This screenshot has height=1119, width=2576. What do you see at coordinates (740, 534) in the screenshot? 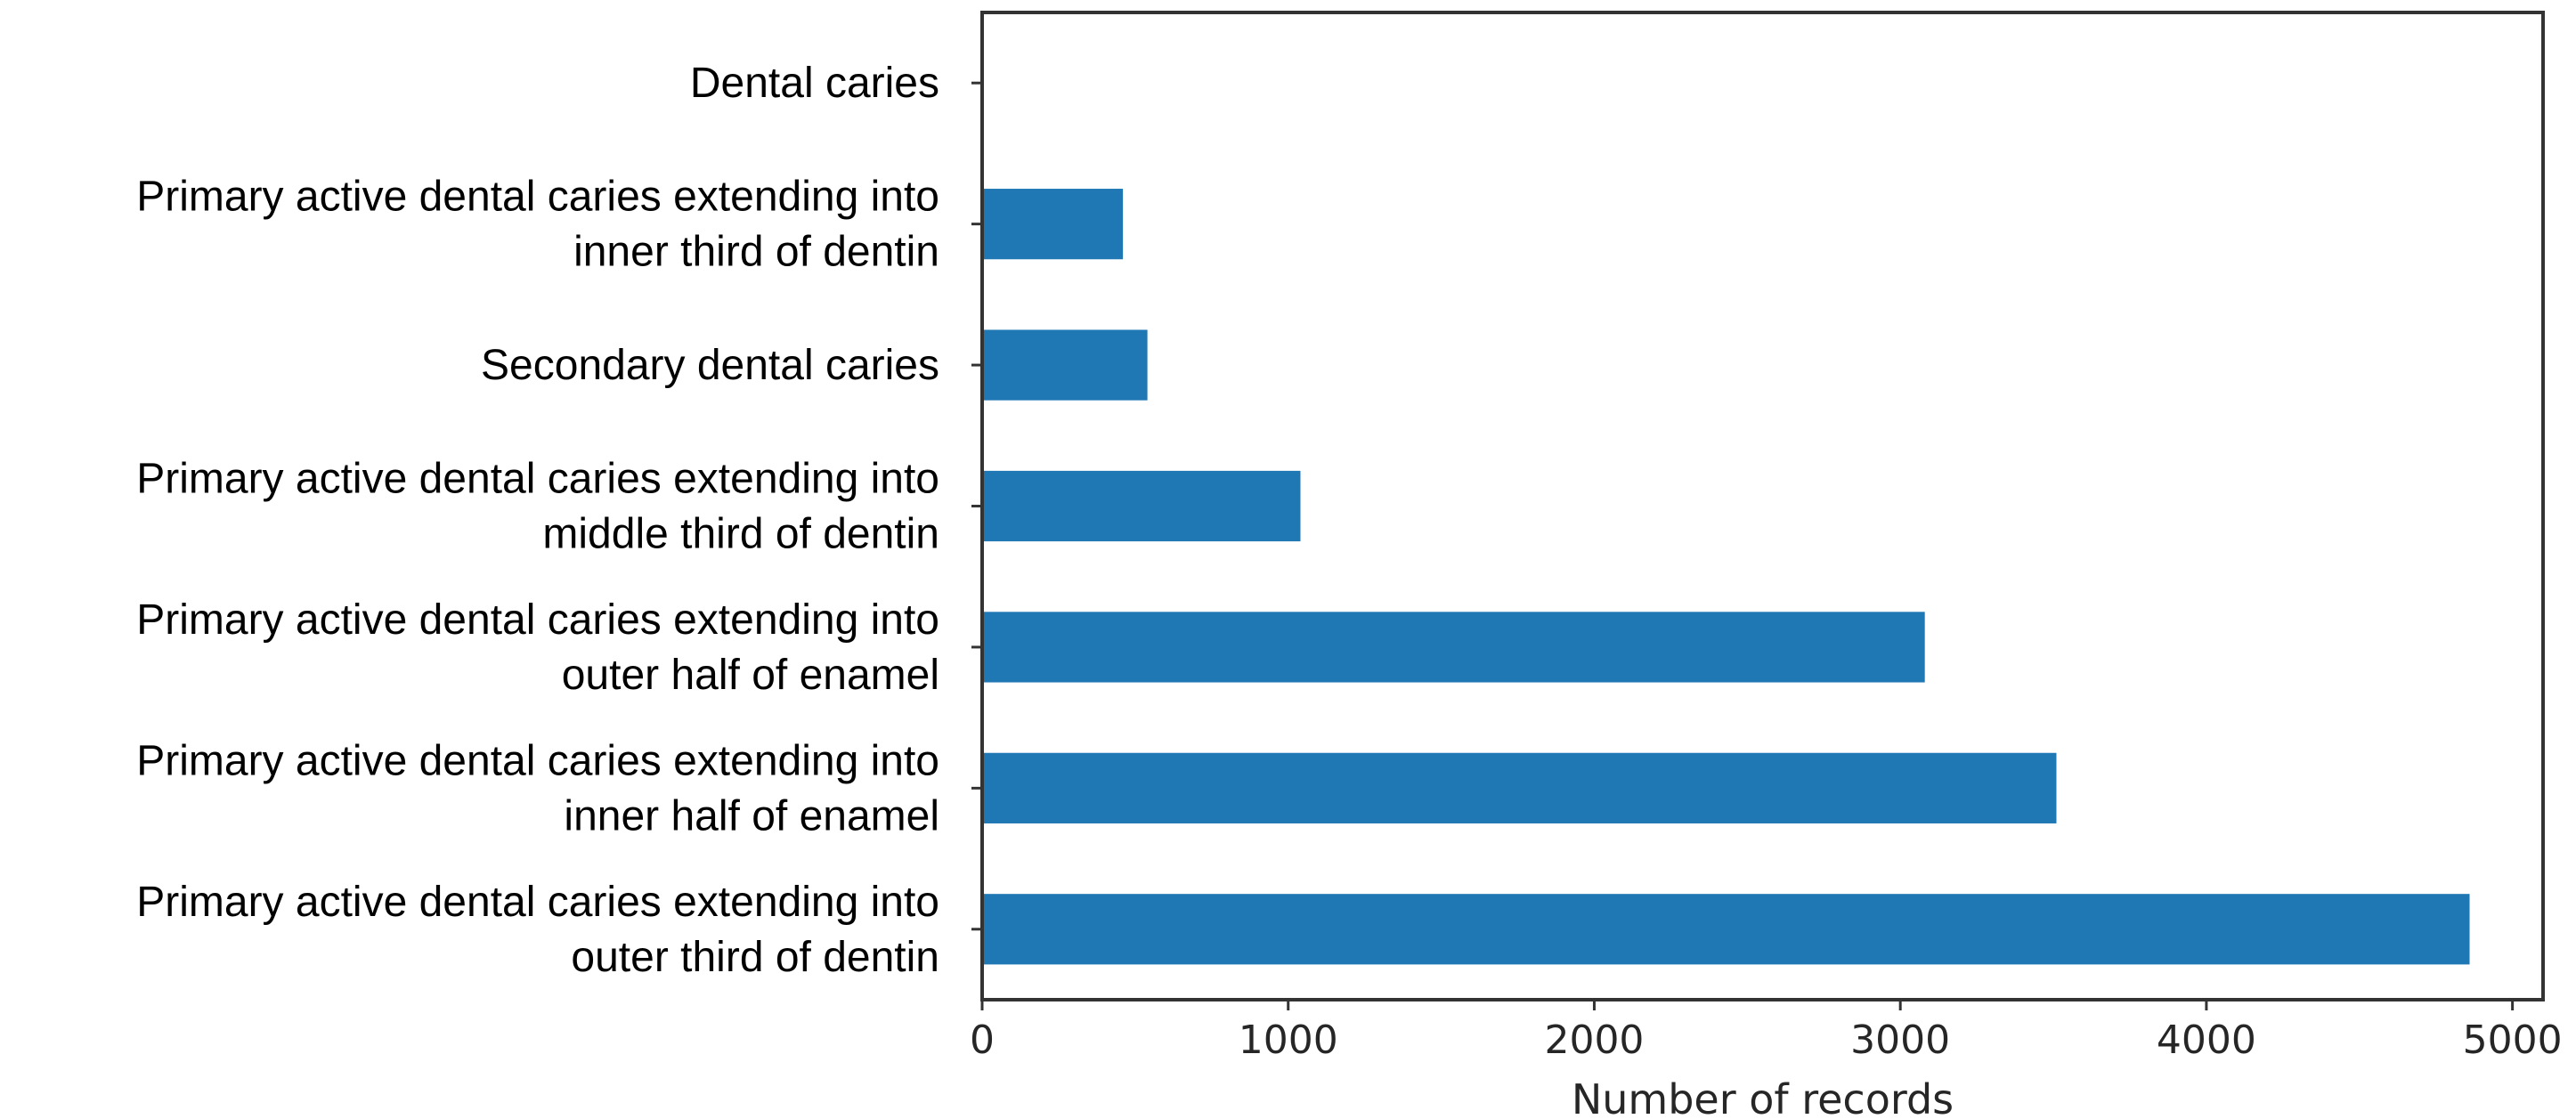
I see `y-category-label-line: middle third of dentin` at bounding box center [740, 534].